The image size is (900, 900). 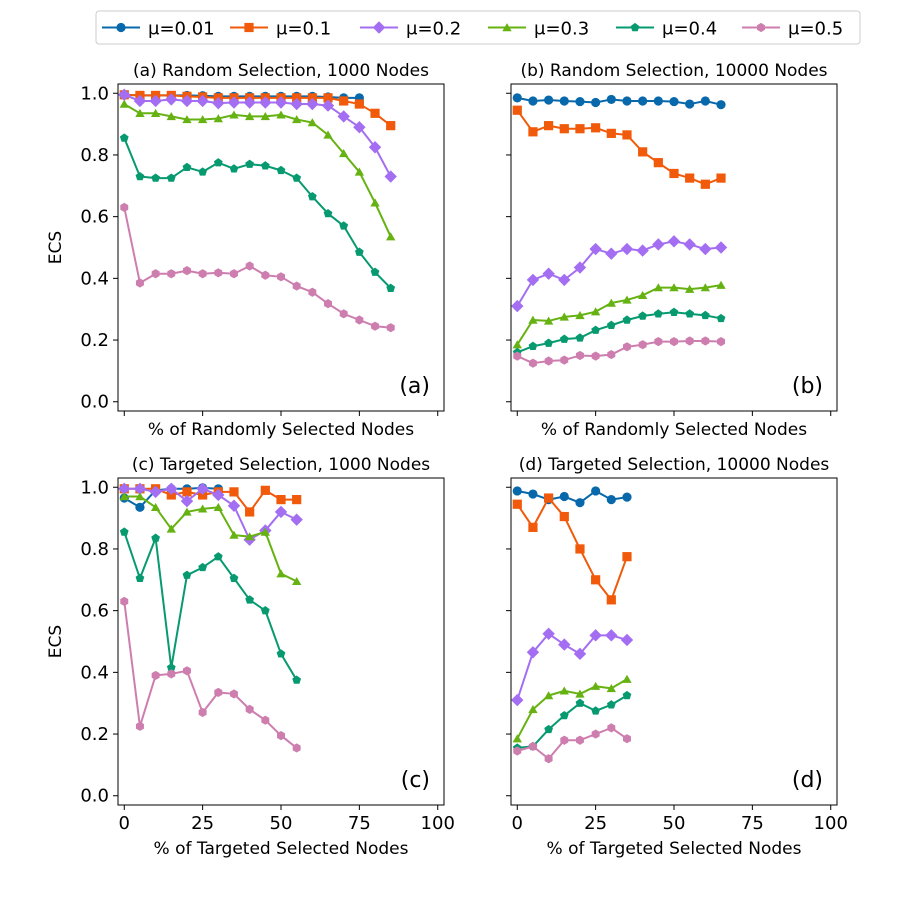 What do you see at coordinates (94, 734) in the screenshot?
I see `y-tick-label: 0.2` at bounding box center [94, 734].